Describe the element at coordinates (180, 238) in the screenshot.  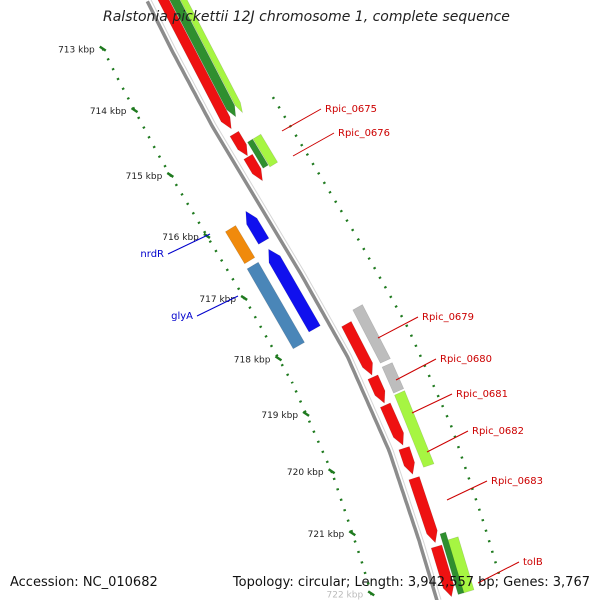
I see `ruler-tick-label: 716 kbp` at that location.